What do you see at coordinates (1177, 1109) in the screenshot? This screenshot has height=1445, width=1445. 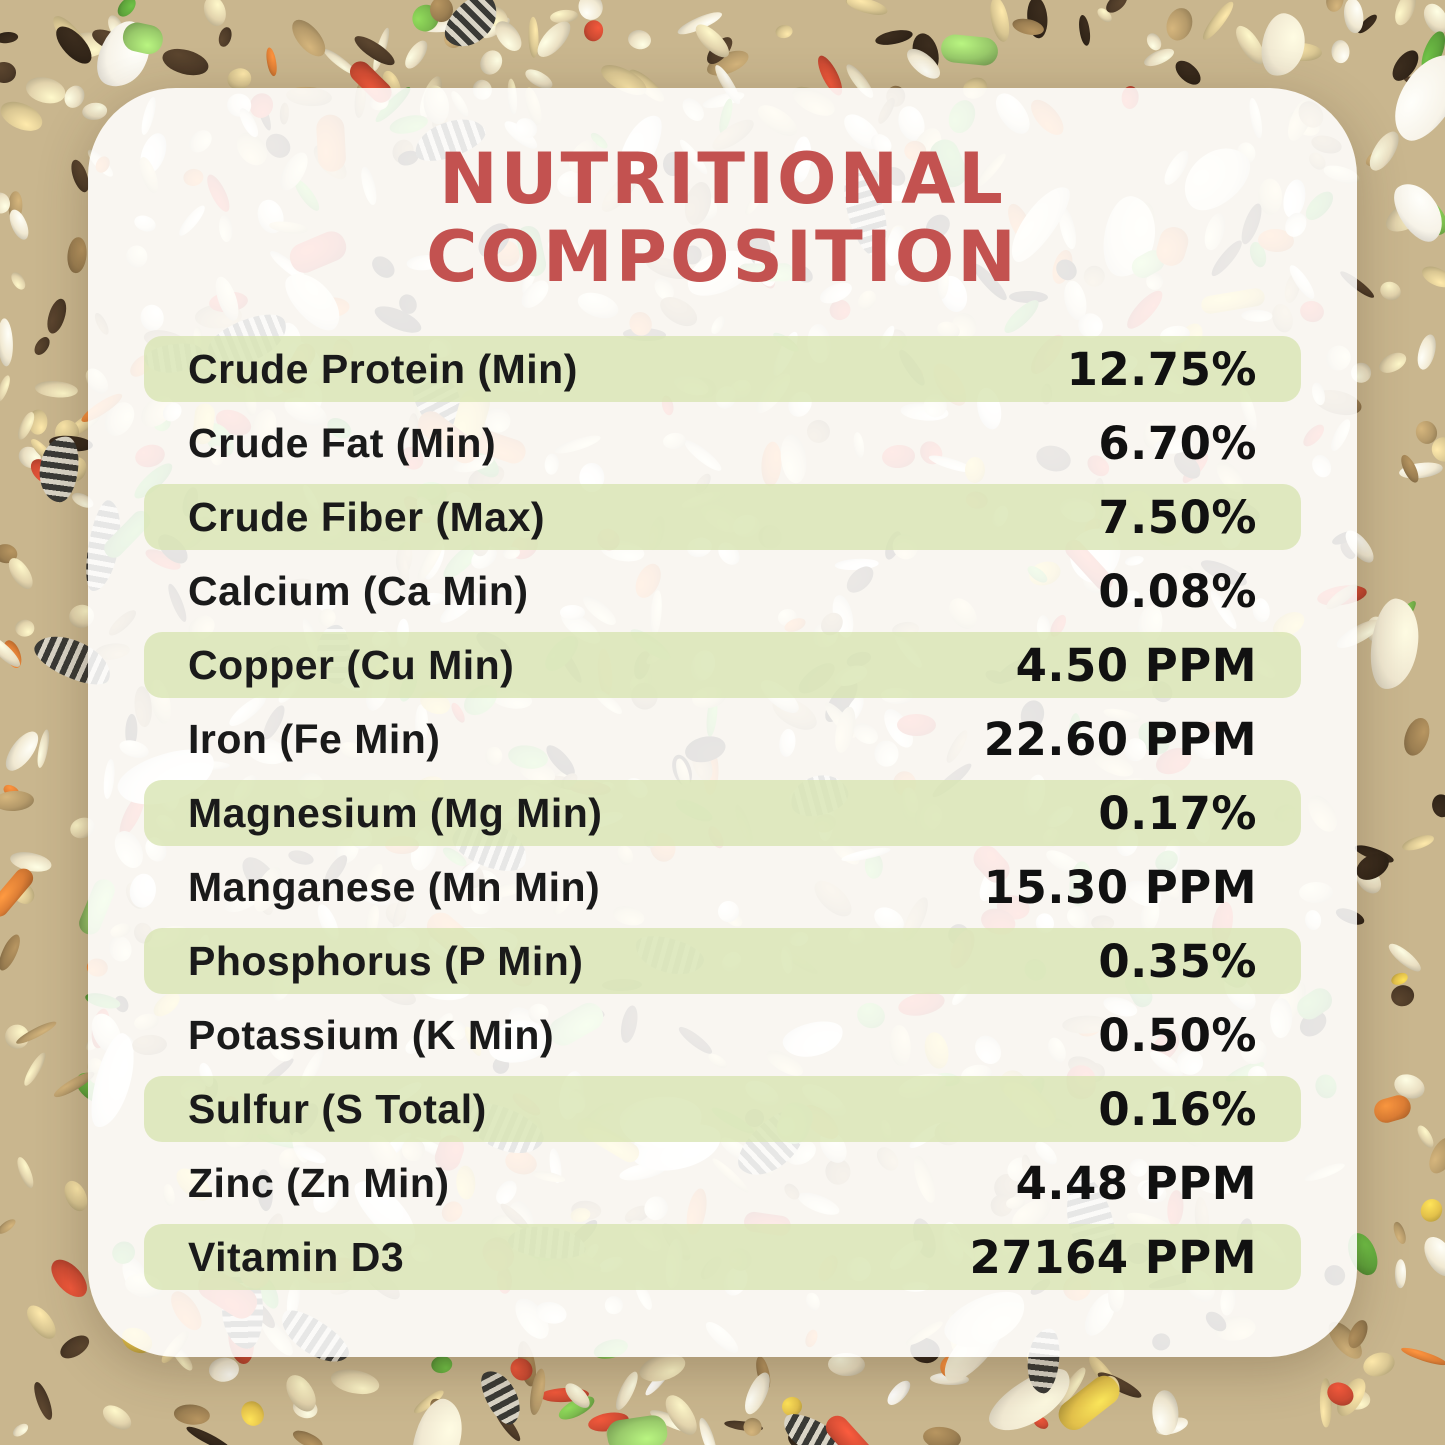 I see `nutrient-value: 0.16%` at bounding box center [1177, 1109].